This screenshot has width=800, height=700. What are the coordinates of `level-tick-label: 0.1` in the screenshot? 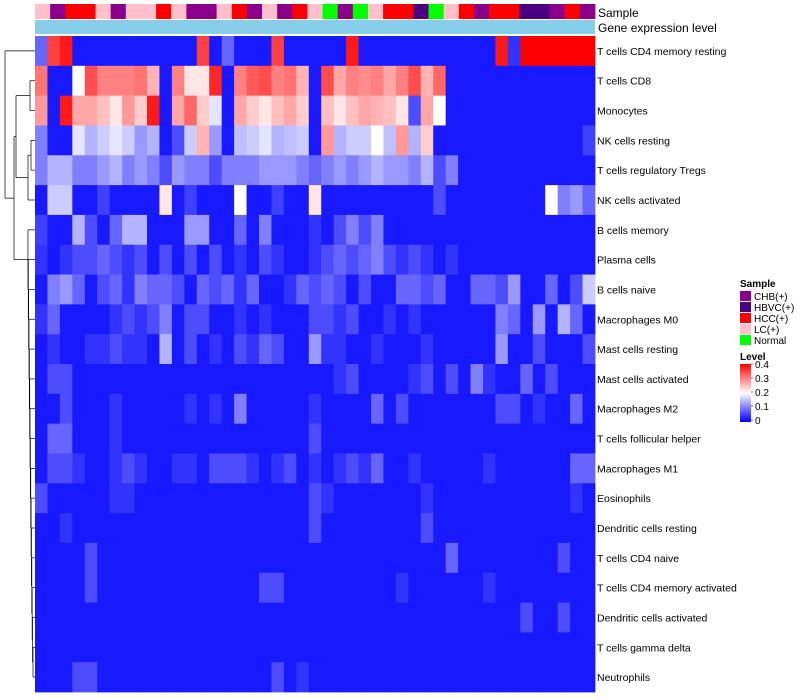 It's located at (762, 407).